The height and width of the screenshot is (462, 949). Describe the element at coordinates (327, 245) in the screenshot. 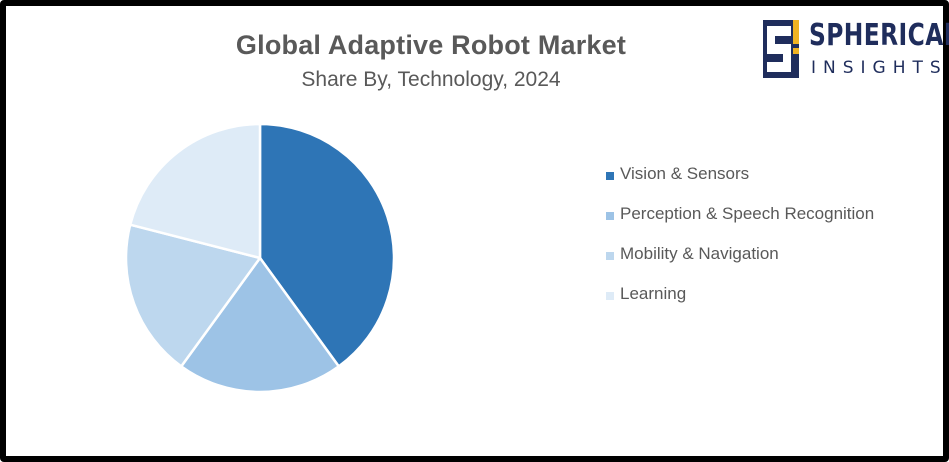

I see `pie-slice-vision-sensors` at that location.